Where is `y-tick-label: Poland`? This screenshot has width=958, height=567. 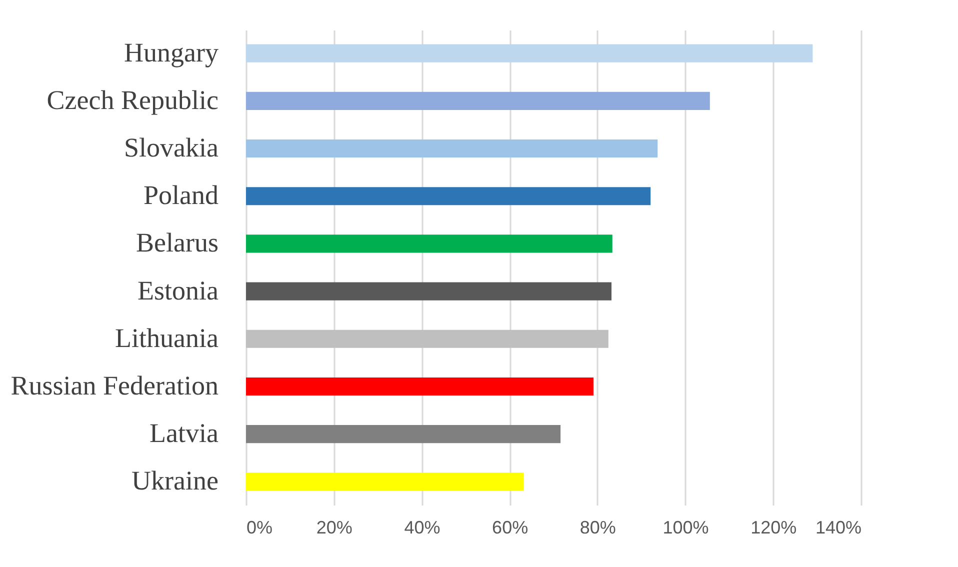
y-tick-label: Poland is located at coordinates (181, 195).